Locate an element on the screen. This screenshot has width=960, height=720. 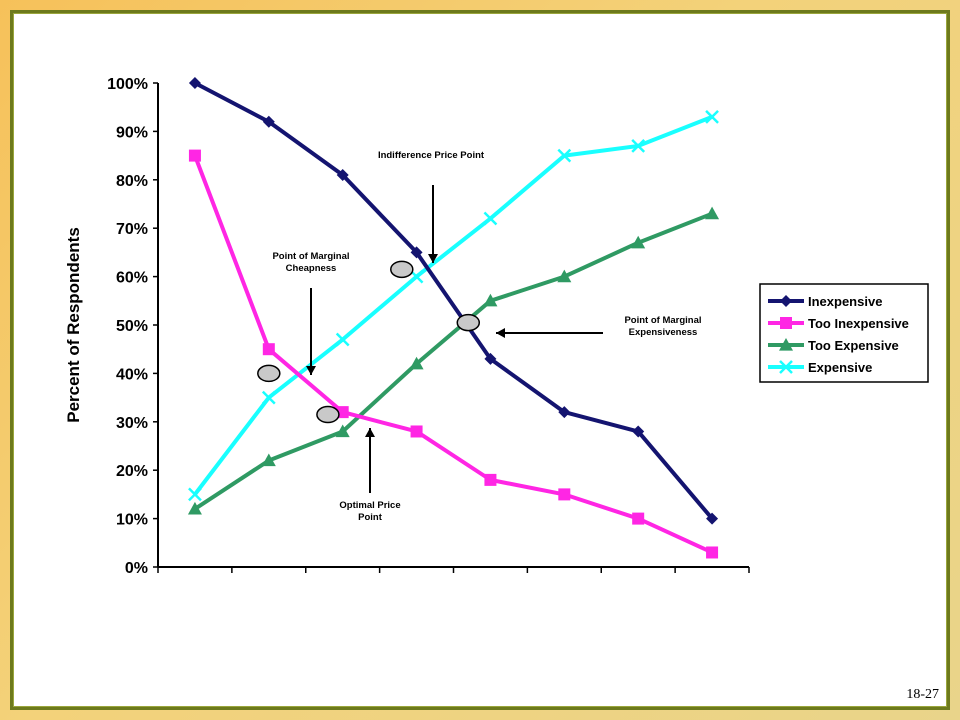
legend-label-expensive: Expensive is located at coordinates (840, 367).